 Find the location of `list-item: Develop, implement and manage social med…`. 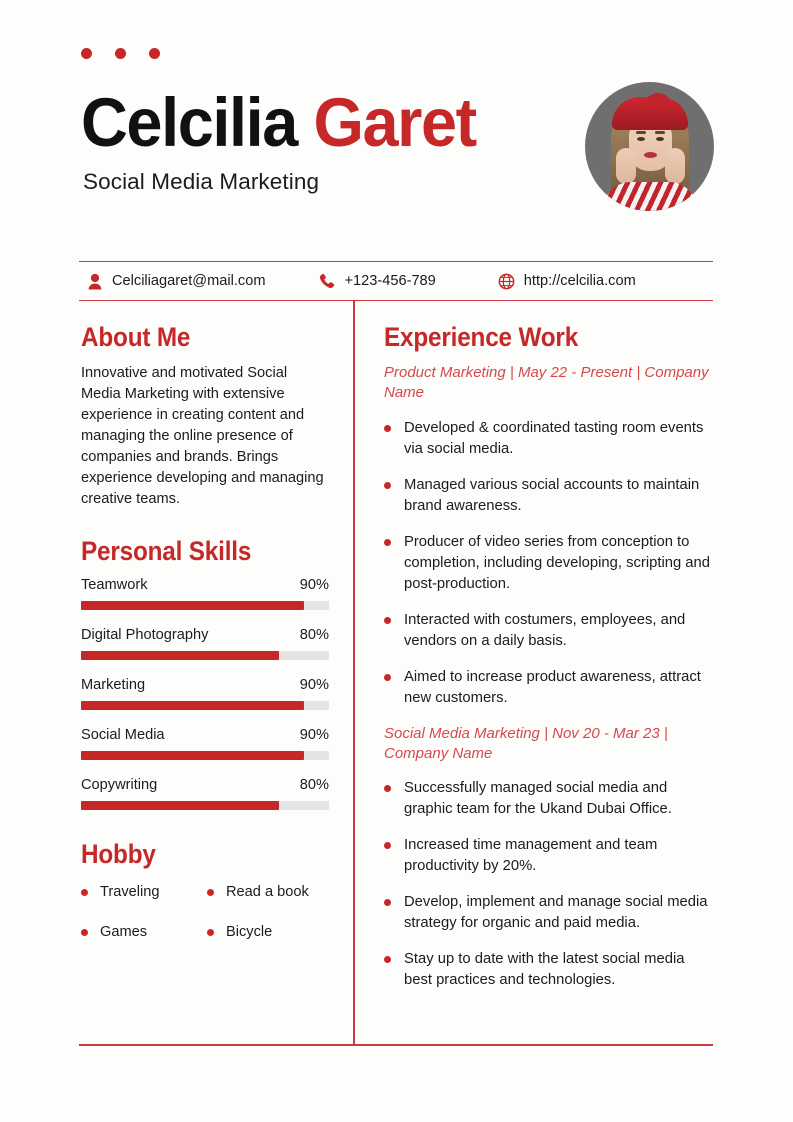

list-item: Develop, implement and manage social med… is located at coordinates (549, 913).